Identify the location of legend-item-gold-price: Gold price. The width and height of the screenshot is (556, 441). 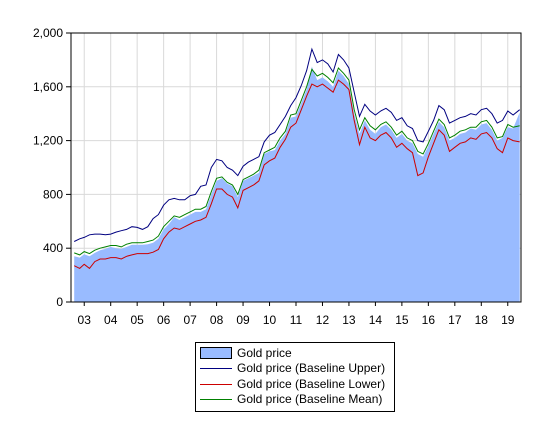
(295, 353).